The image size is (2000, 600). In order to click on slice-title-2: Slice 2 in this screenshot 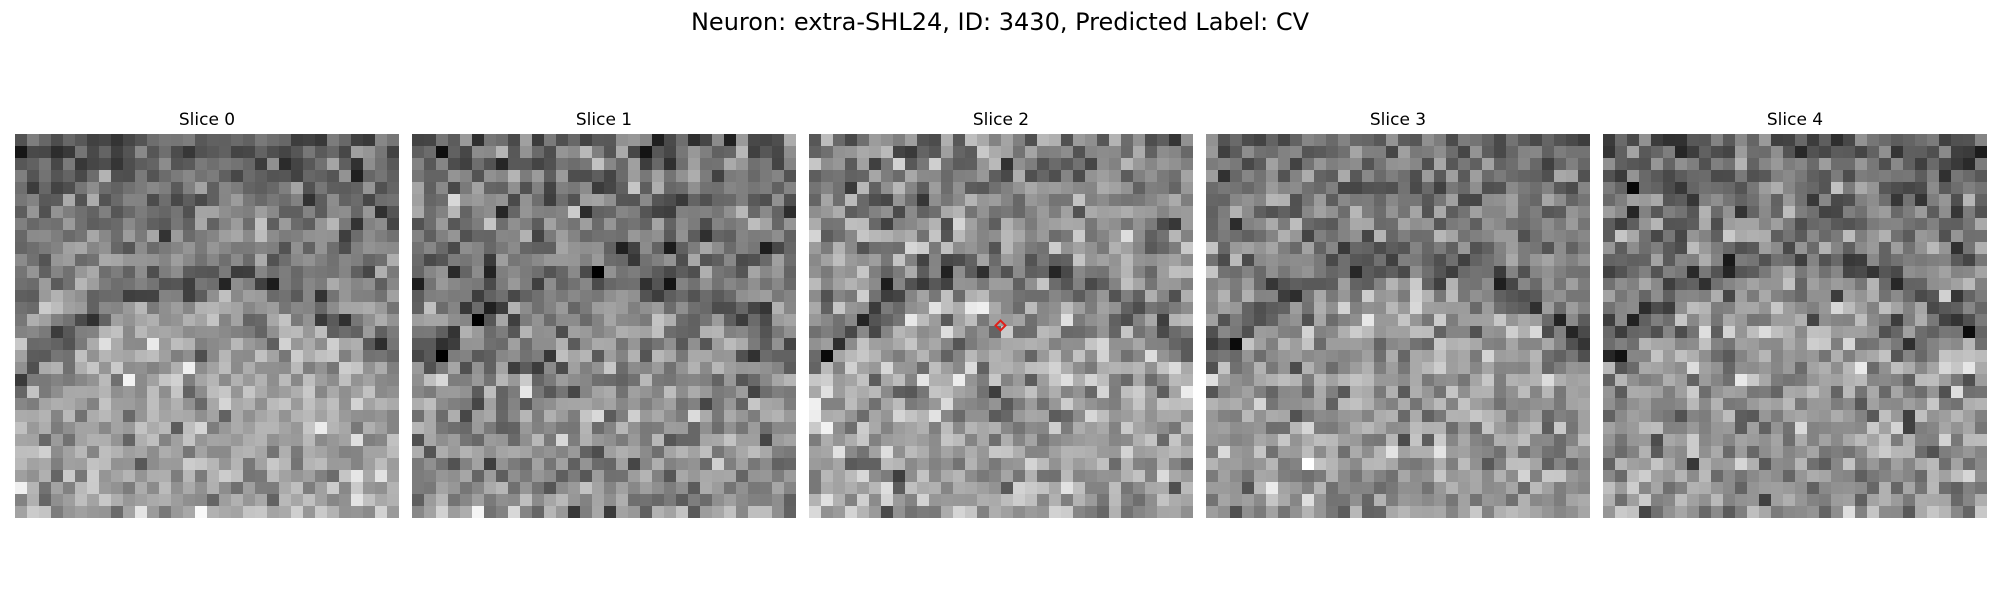, I will do `click(1001, 120)`.